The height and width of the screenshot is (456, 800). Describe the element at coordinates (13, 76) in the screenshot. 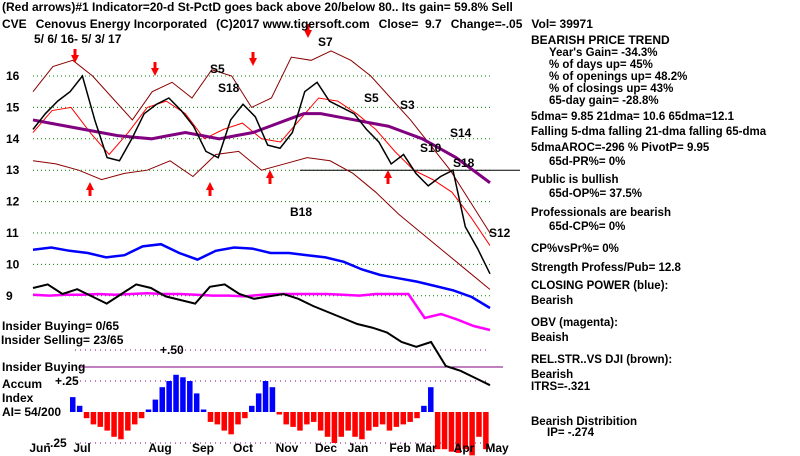

I see `y-tick-label: 16` at that location.